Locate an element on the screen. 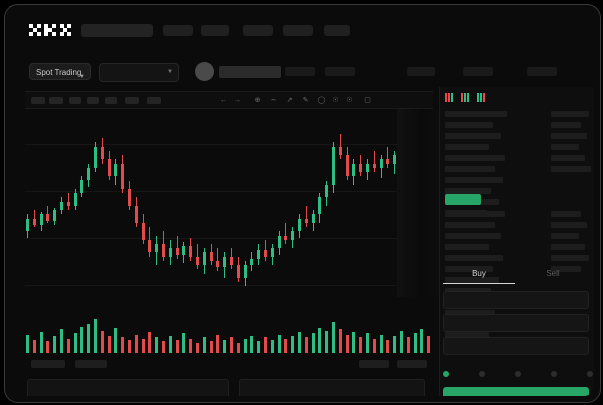  brush-icon: ✎ is located at coordinates (305, 100).